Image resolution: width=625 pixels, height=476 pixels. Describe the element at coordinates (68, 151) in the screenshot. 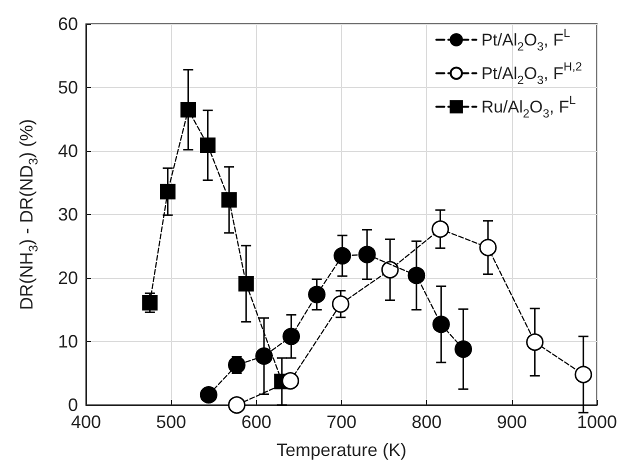

I see `y-tick-label: 40` at that location.